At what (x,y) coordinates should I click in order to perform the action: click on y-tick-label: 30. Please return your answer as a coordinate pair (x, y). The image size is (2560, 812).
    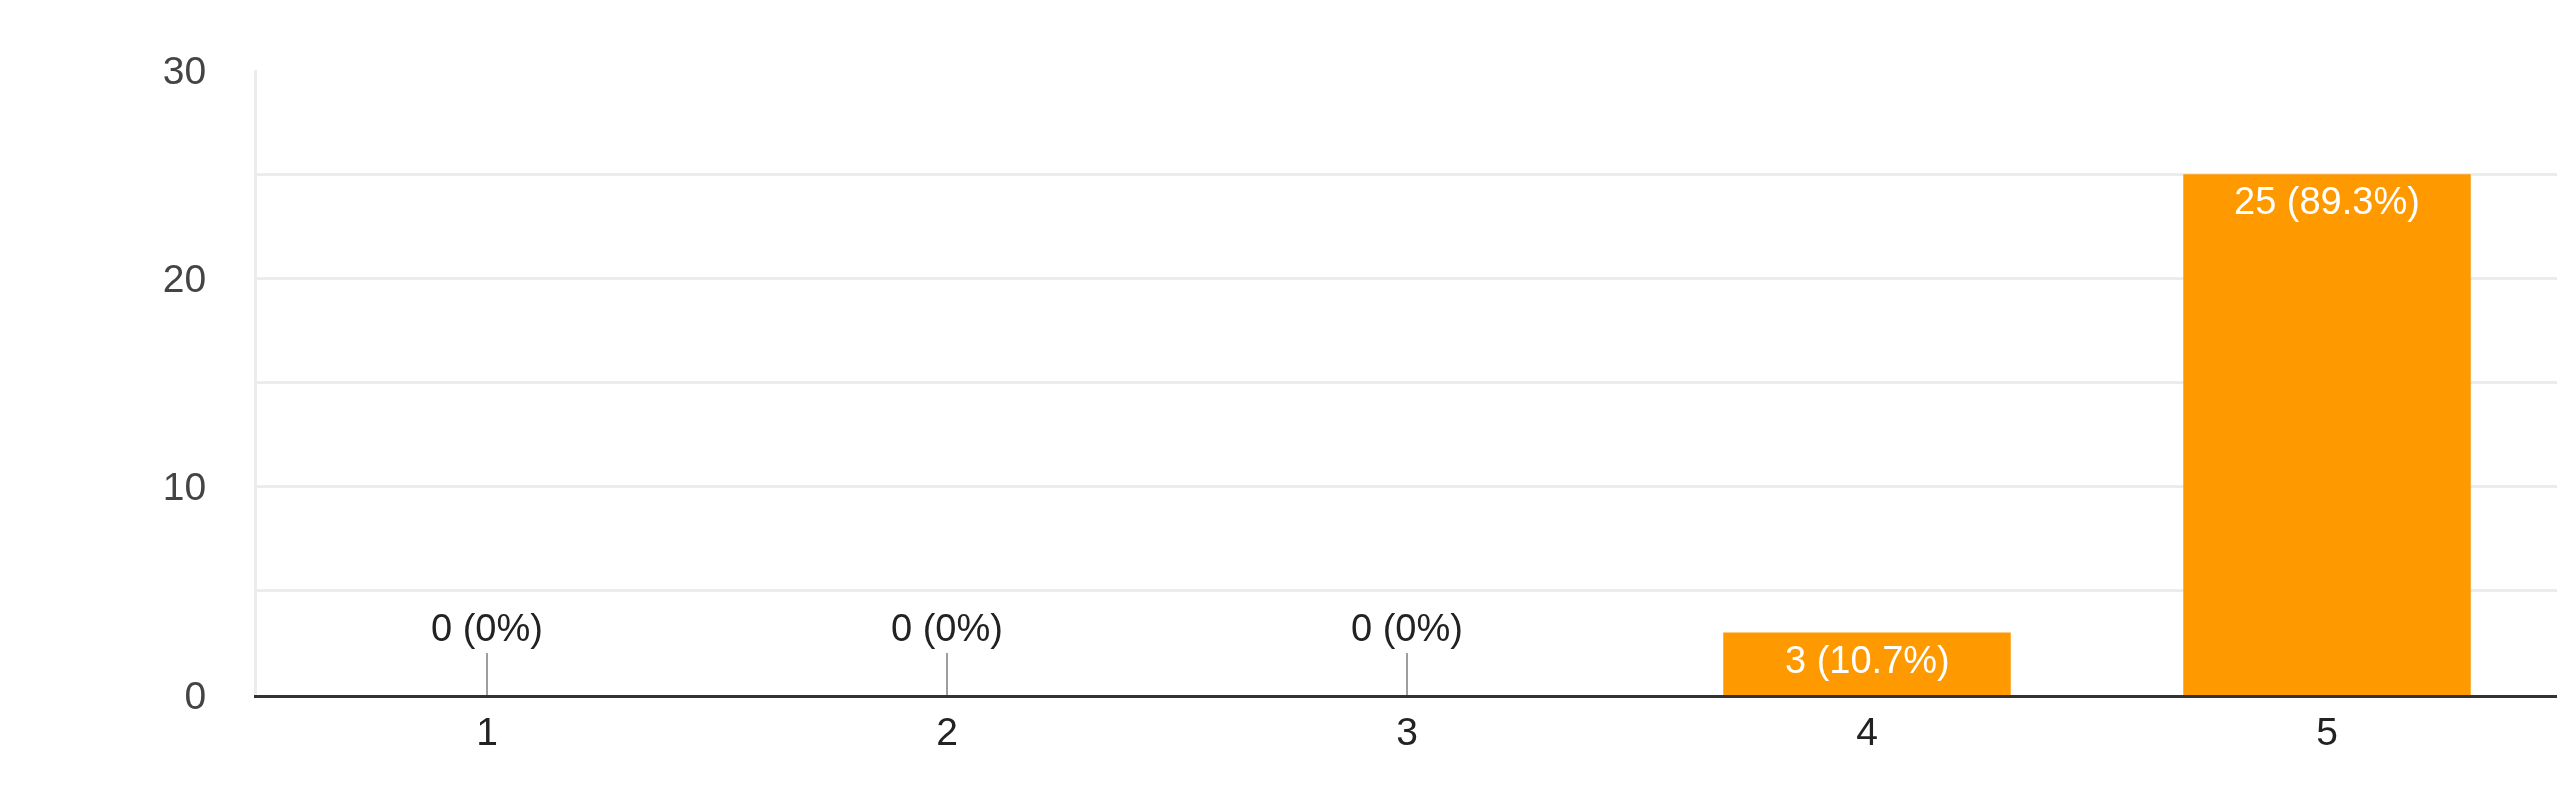
    Looking at the image, I should click on (184, 70).